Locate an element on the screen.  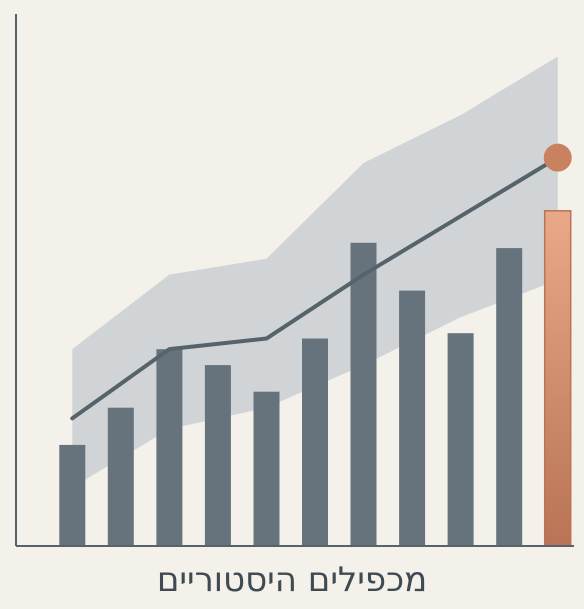
chart-title: מכפילים היסטוריים is located at coordinates (292, 580).